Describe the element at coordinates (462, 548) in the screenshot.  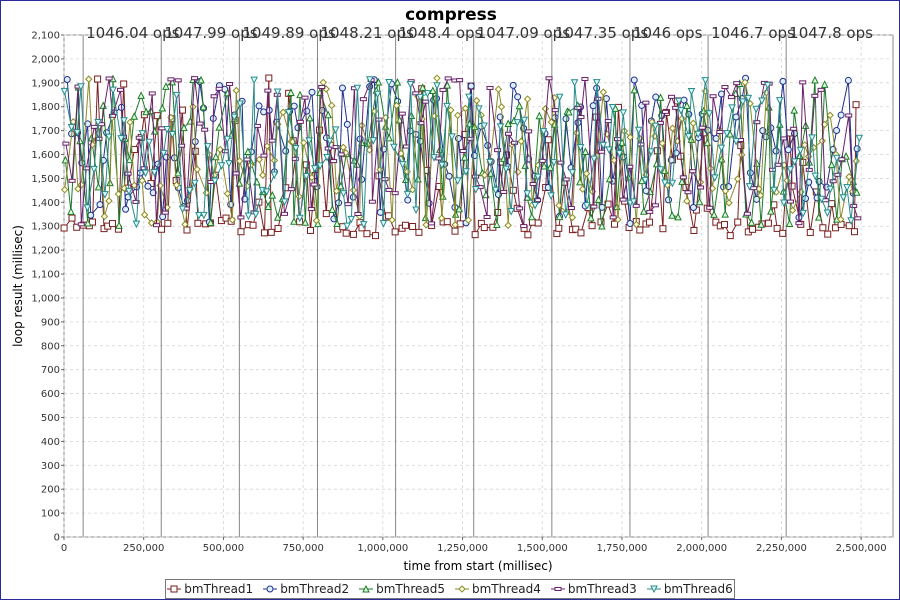
I see `x-tick-label: 1,250,000` at that location.